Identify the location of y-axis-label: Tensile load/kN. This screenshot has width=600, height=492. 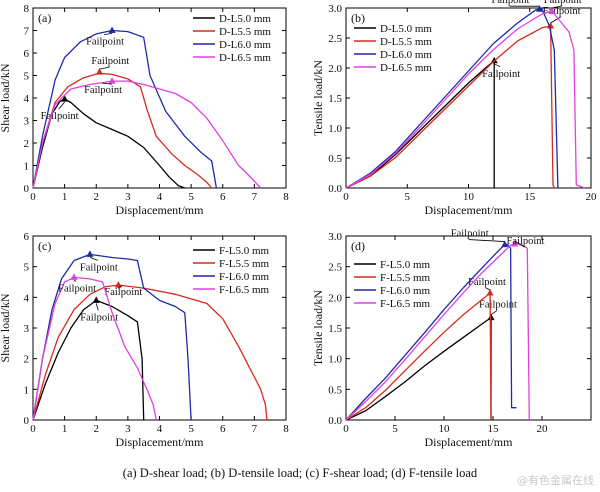
(318, 328).